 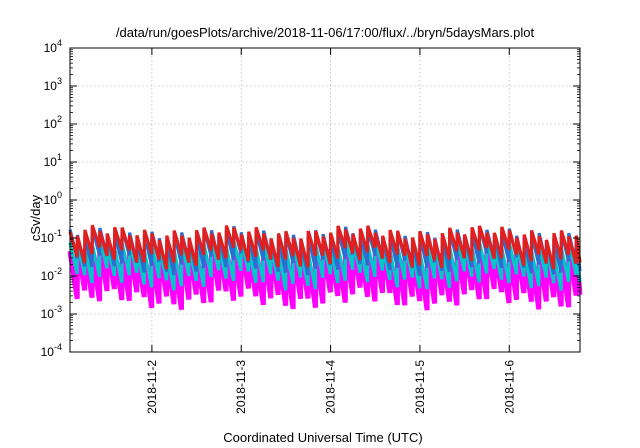 I want to click on y-tick-label: 10⁻³, so click(x=51, y=312).